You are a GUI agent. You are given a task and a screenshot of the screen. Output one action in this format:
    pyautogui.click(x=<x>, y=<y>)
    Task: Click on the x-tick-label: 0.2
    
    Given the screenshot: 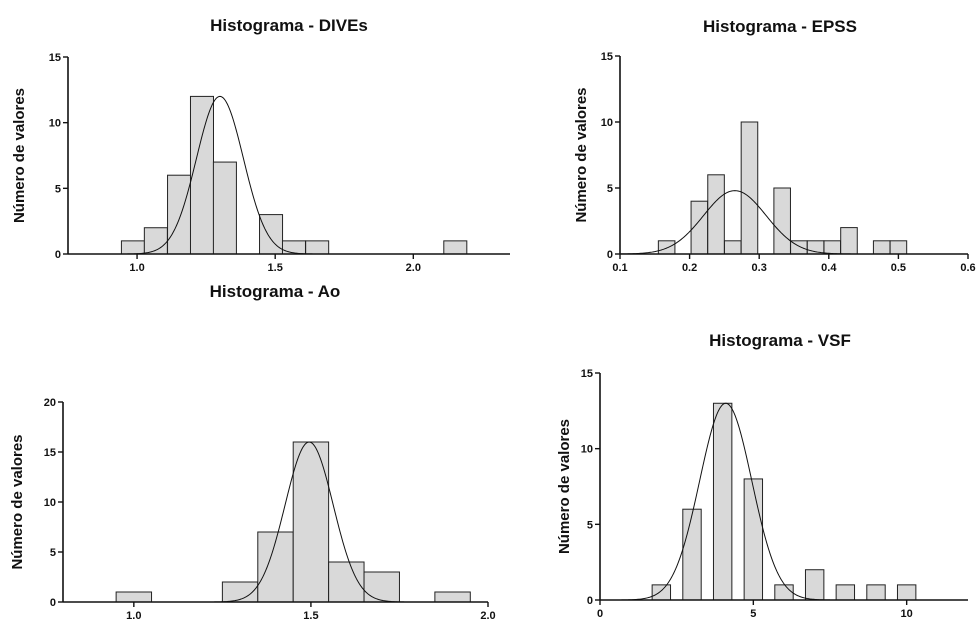 What is the action you would take?
    pyautogui.click(x=689, y=268)
    